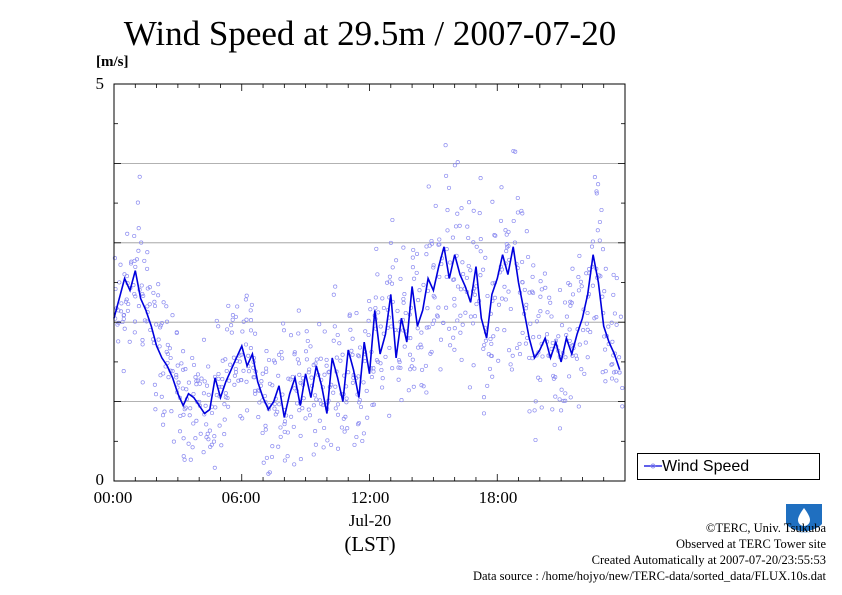 This screenshot has height=595, width=842. I want to click on x-tick-label: 00:00, so click(113, 497).